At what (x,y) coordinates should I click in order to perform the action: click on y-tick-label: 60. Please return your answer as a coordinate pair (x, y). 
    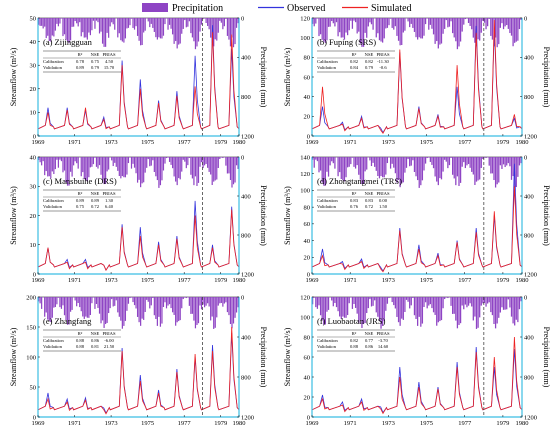
    Looking at the image, I should click on (307, 357).